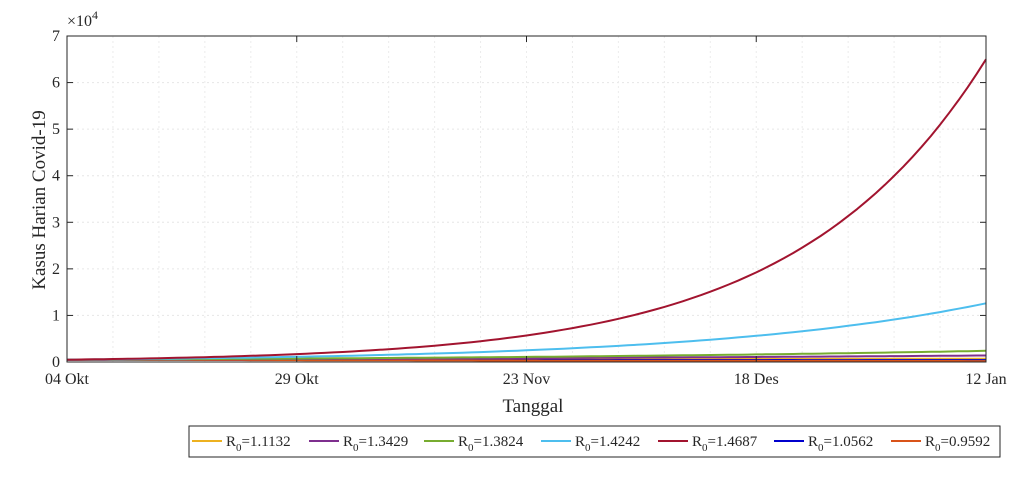  I want to click on legend-entry: R0=1.0562, so click(840, 444).